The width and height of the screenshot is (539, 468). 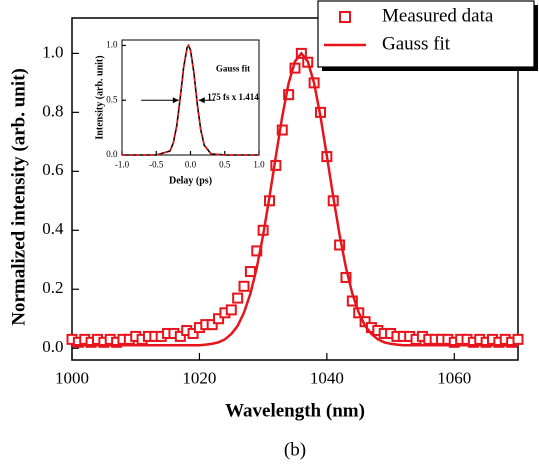 I want to click on y-tick-label: 0.2, so click(x=52, y=287).